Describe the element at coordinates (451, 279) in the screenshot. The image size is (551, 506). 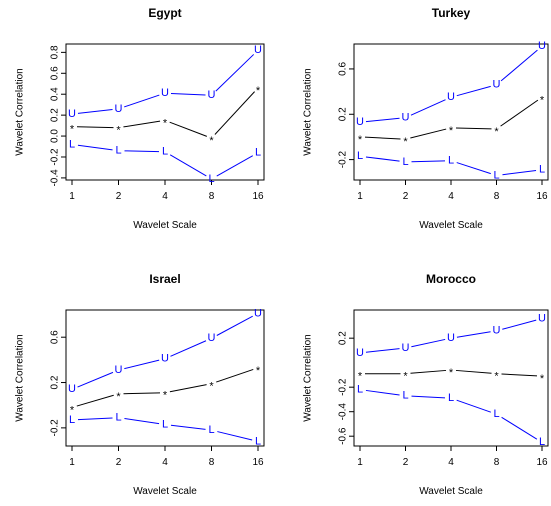
I see `chart-title: Morocco` at that location.